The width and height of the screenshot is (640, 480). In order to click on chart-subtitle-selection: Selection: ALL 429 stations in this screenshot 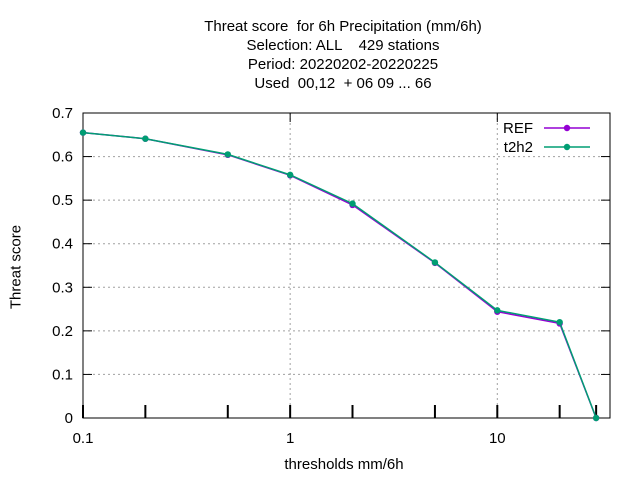, I will do `click(343, 45)`.